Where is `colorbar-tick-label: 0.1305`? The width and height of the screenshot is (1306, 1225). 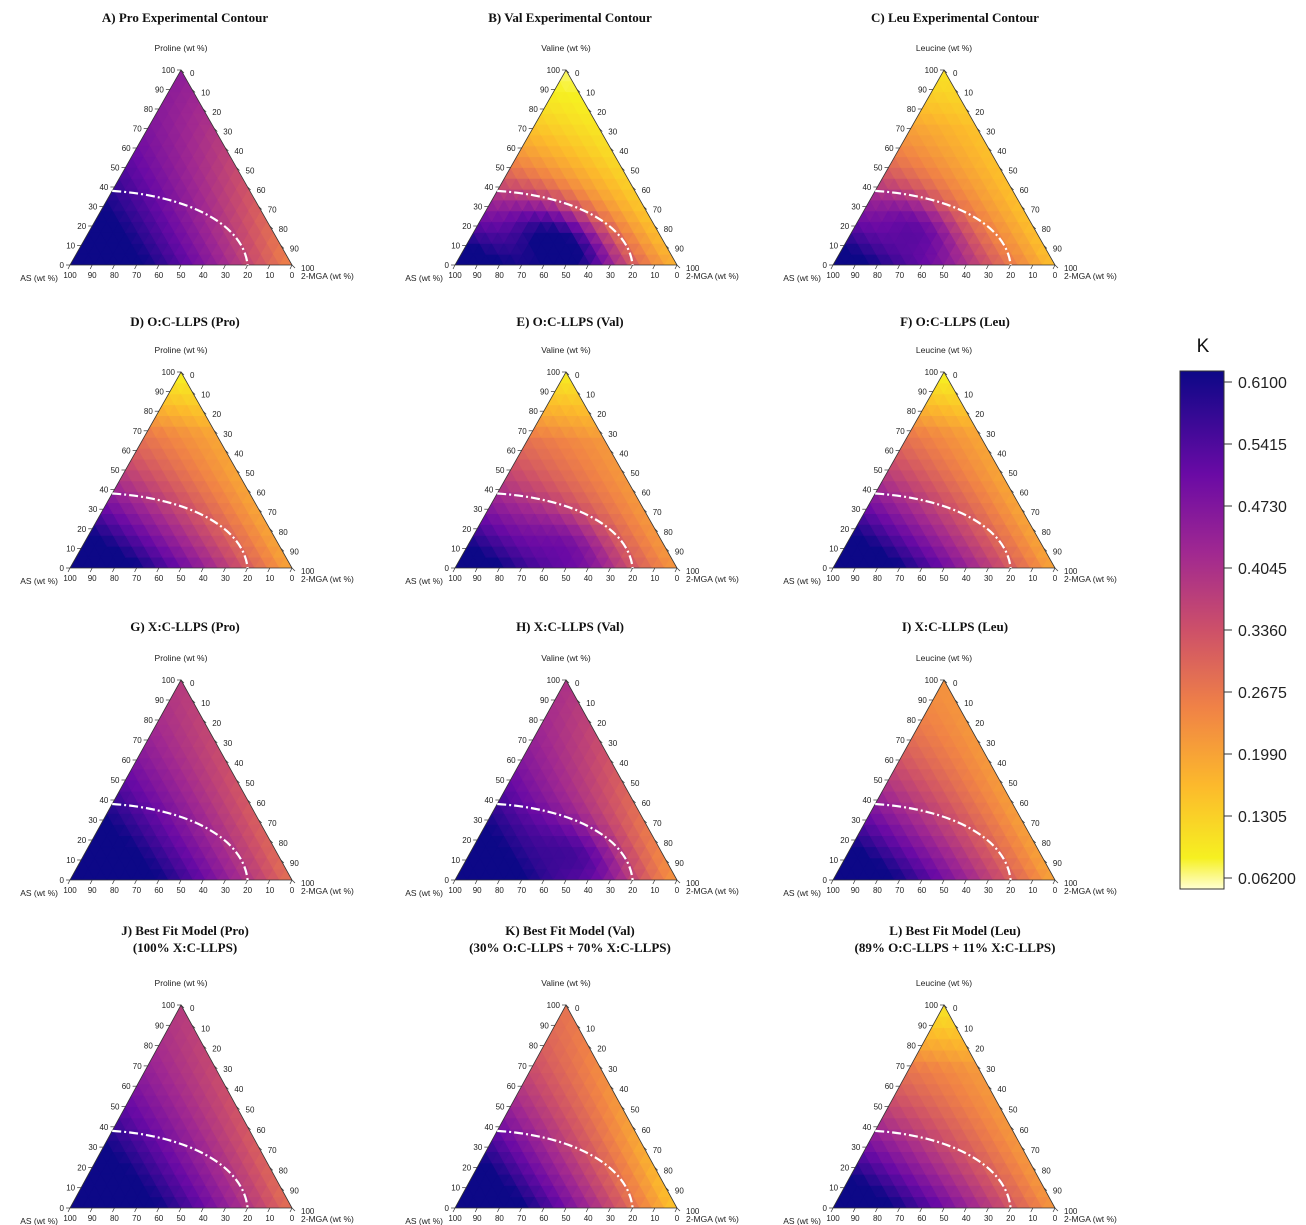 colorbar-tick-label: 0.1305 is located at coordinates (1262, 817).